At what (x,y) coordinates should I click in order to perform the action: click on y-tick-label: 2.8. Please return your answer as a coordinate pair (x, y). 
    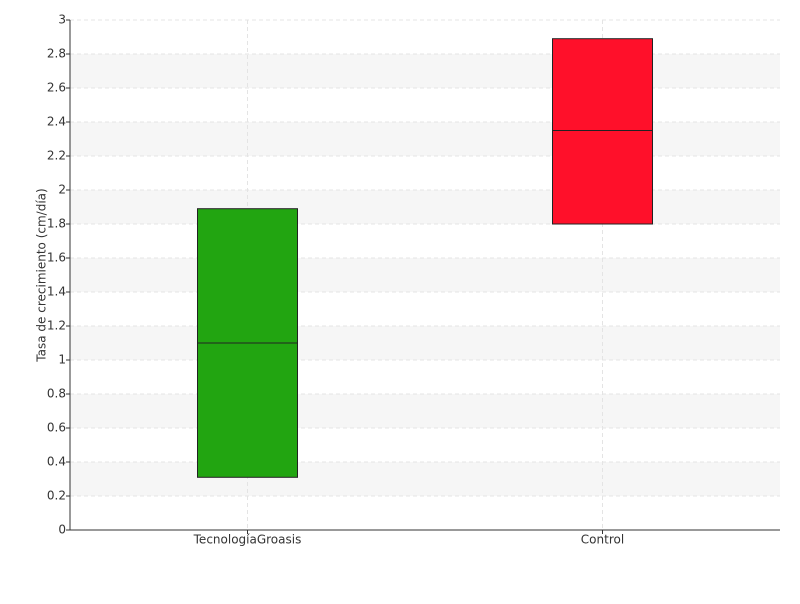
    Looking at the image, I should click on (56, 54).